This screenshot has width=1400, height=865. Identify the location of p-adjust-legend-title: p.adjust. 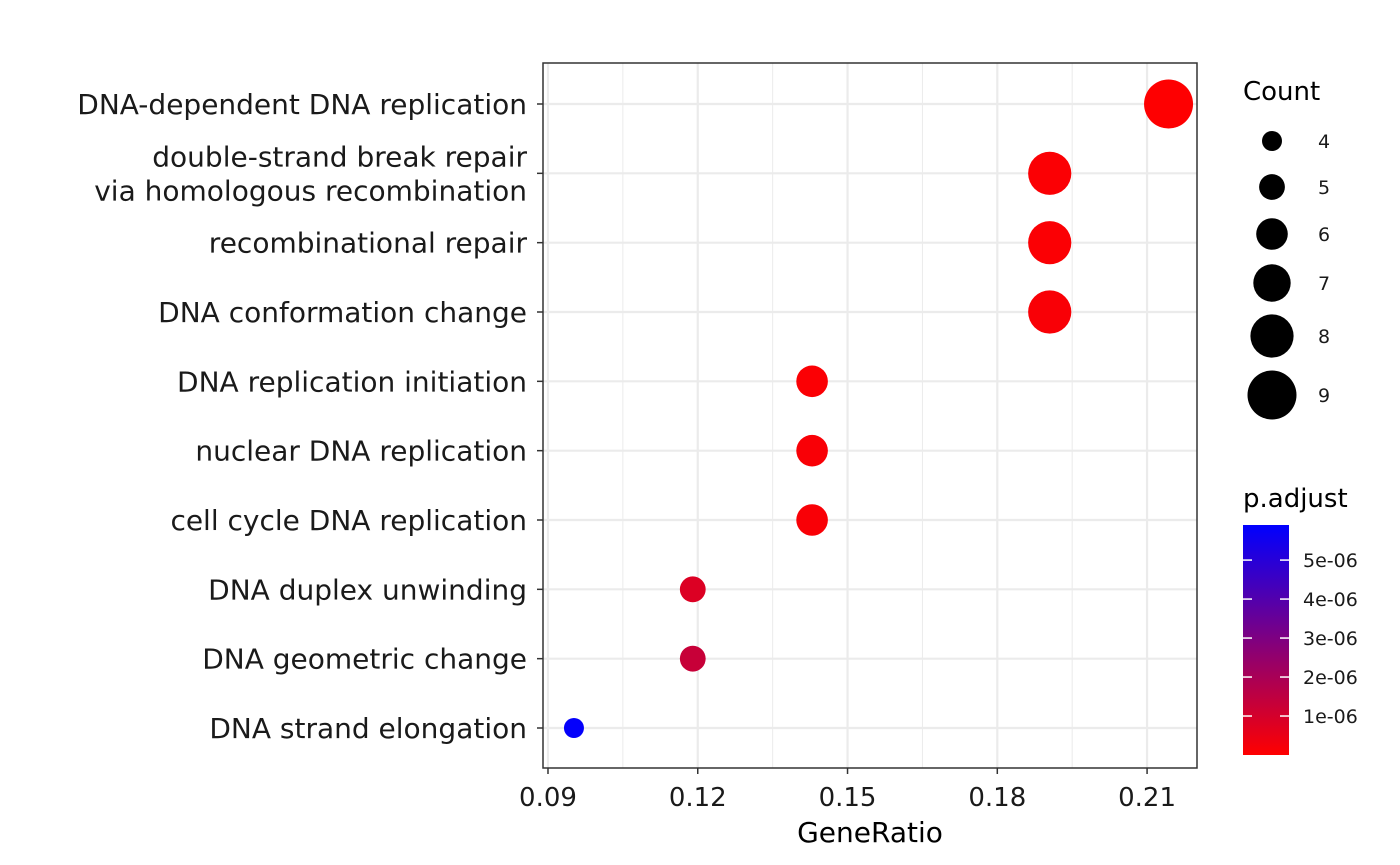
(1295, 499).